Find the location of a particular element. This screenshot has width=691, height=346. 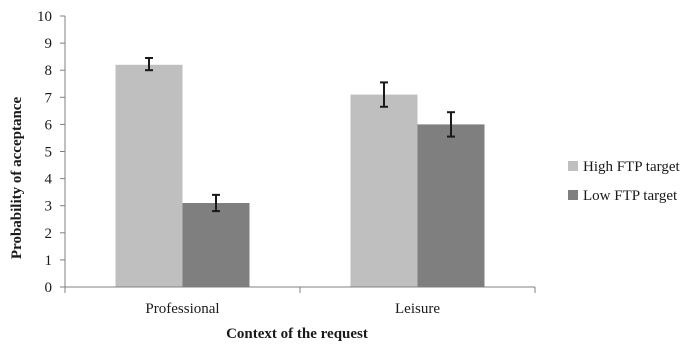

legend: High FTP target Low FTP target is located at coordinates (624, 181).